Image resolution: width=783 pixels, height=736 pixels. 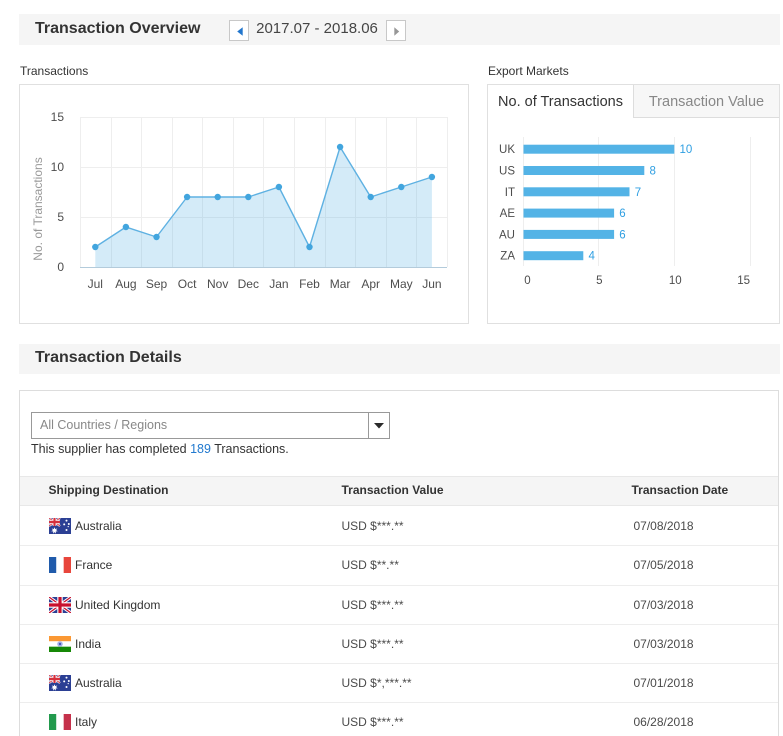 I want to click on svg-text: ZA, so click(x=507, y=257).